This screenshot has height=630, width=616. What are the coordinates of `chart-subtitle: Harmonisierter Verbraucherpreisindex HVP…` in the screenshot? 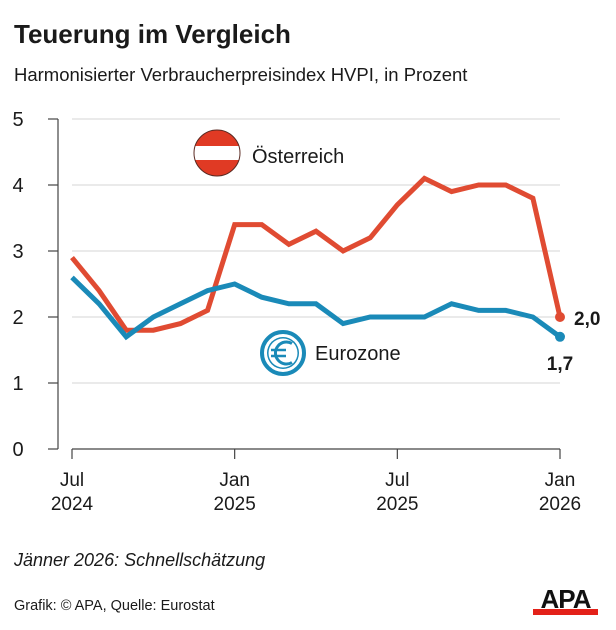 It's located at (241, 74).